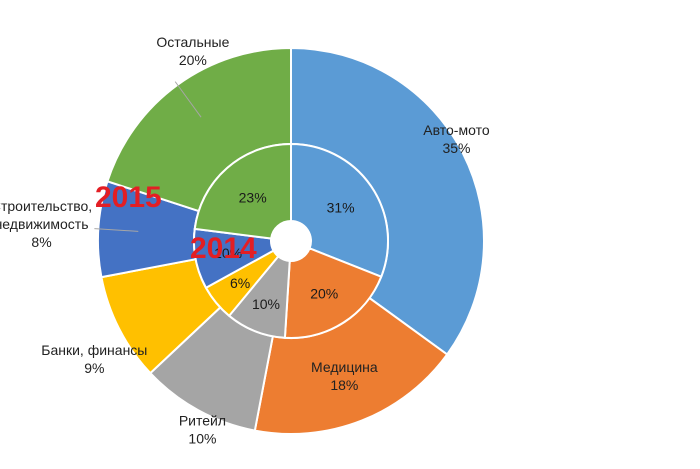  What do you see at coordinates (128, 197) in the screenshot?
I see `outer-series-year-label: 2015` at bounding box center [128, 197].